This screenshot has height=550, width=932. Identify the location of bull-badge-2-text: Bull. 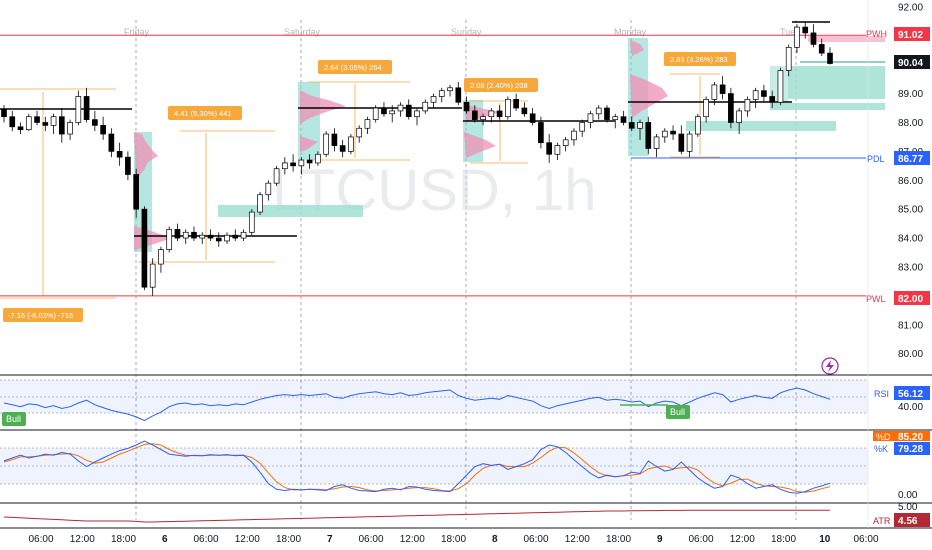
(677, 412).